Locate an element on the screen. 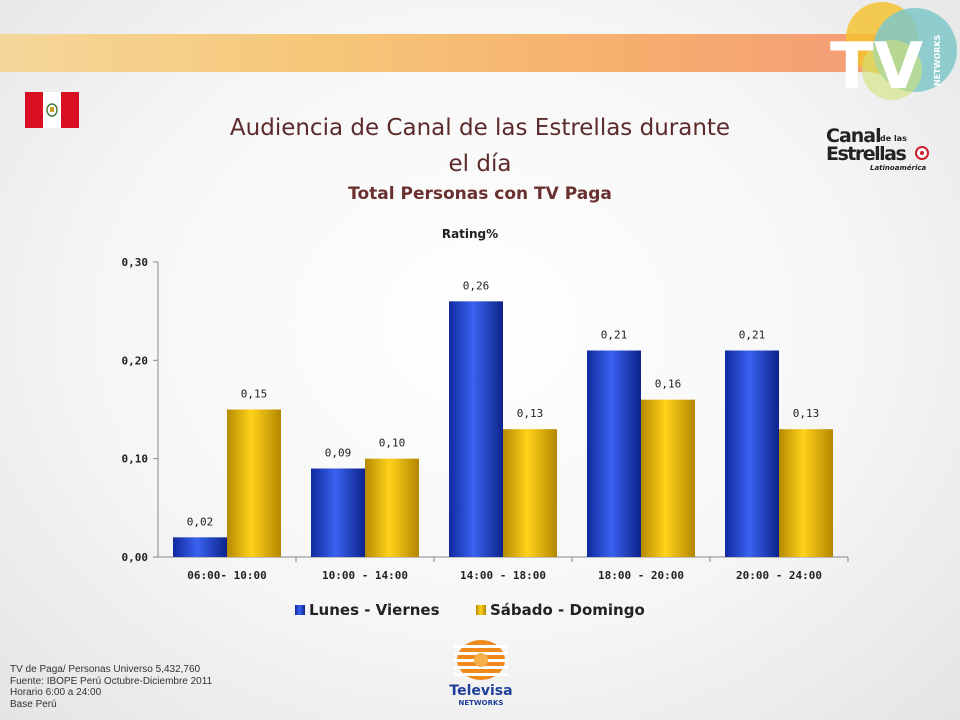  legend-item-sabado-domingo: Sábado - Domingo is located at coordinates (560, 610).